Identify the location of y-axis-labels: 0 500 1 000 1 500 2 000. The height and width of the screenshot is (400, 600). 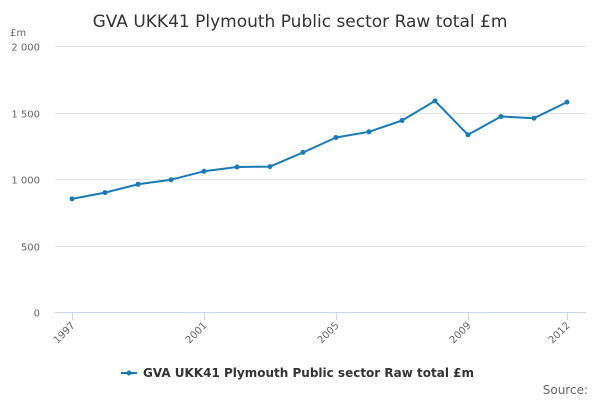
(25, 181).